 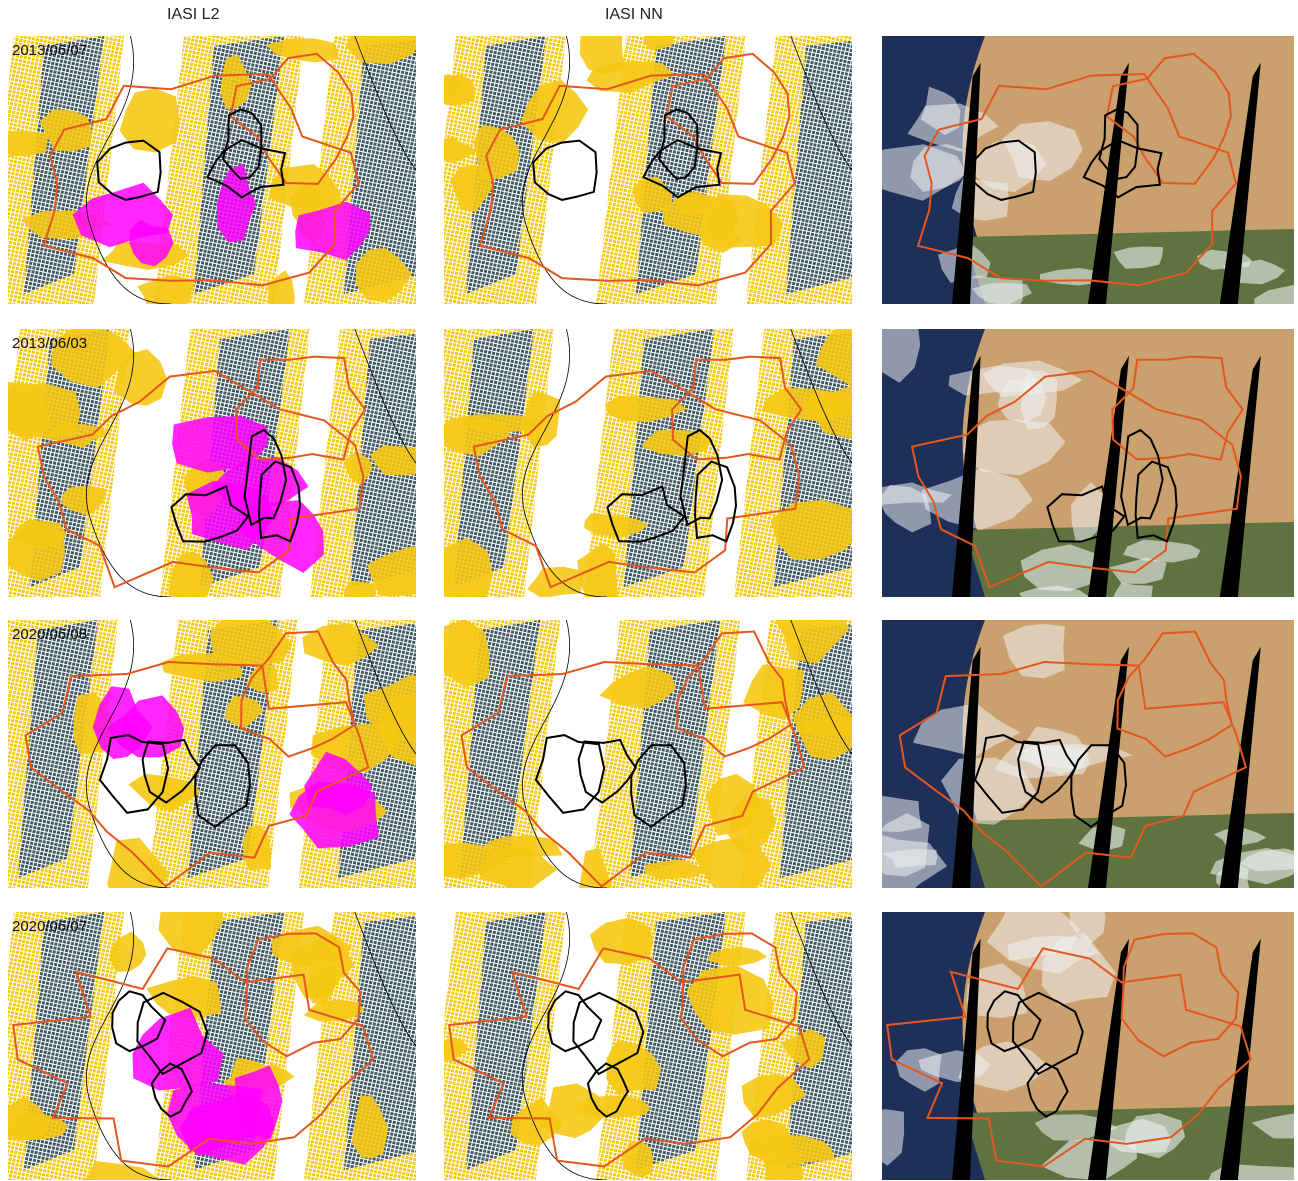 What do you see at coordinates (50, 50) in the screenshot?
I see `panel-date-label: 2013/06/07` at bounding box center [50, 50].